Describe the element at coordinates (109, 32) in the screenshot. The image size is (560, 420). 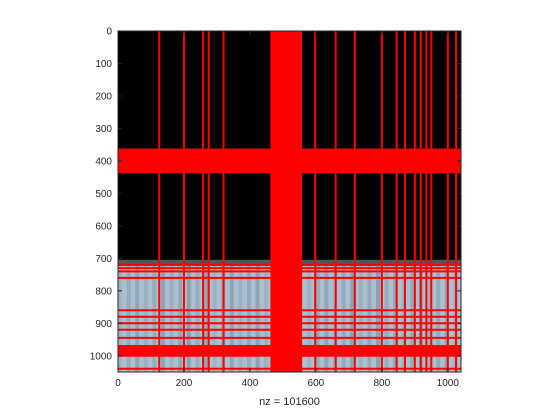
I see `y-tick-label: 0` at that location.